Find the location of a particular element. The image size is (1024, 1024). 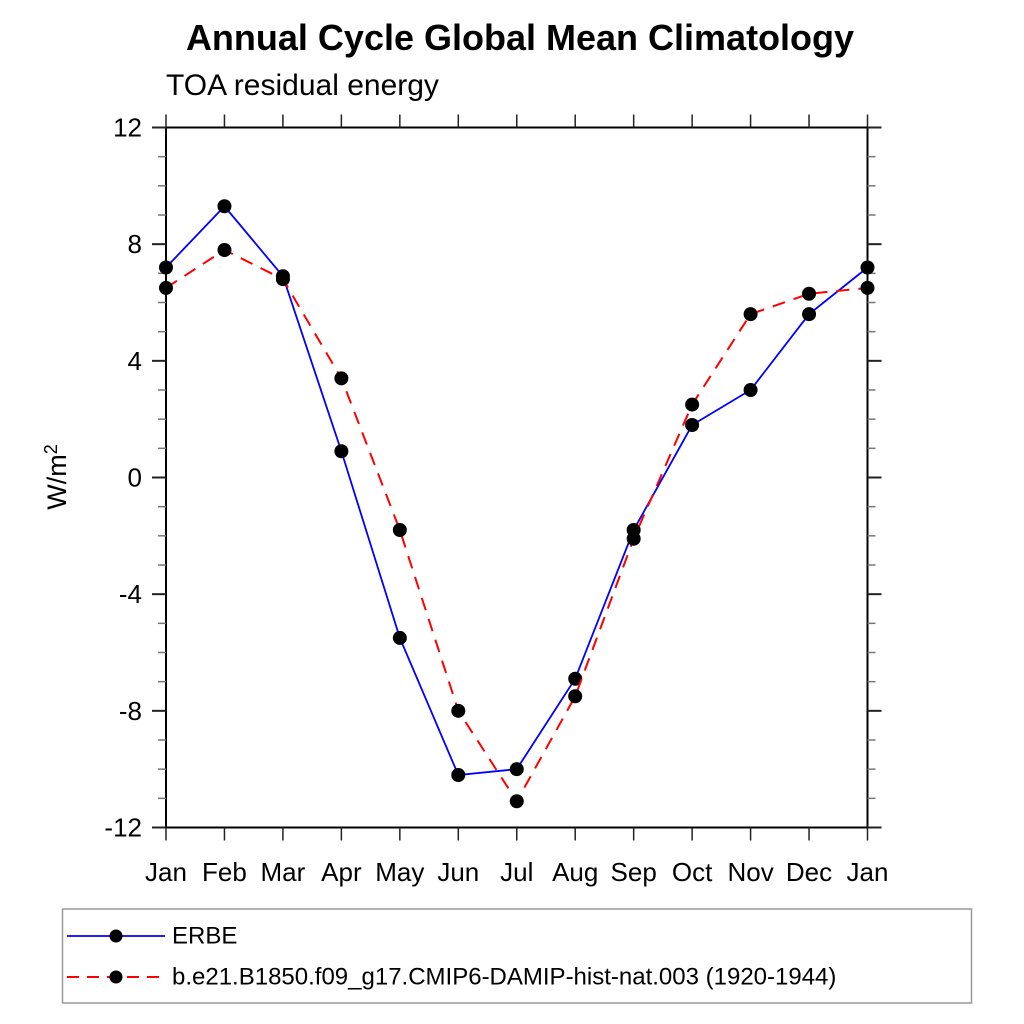

legend-border is located at coordinates (517, 956).